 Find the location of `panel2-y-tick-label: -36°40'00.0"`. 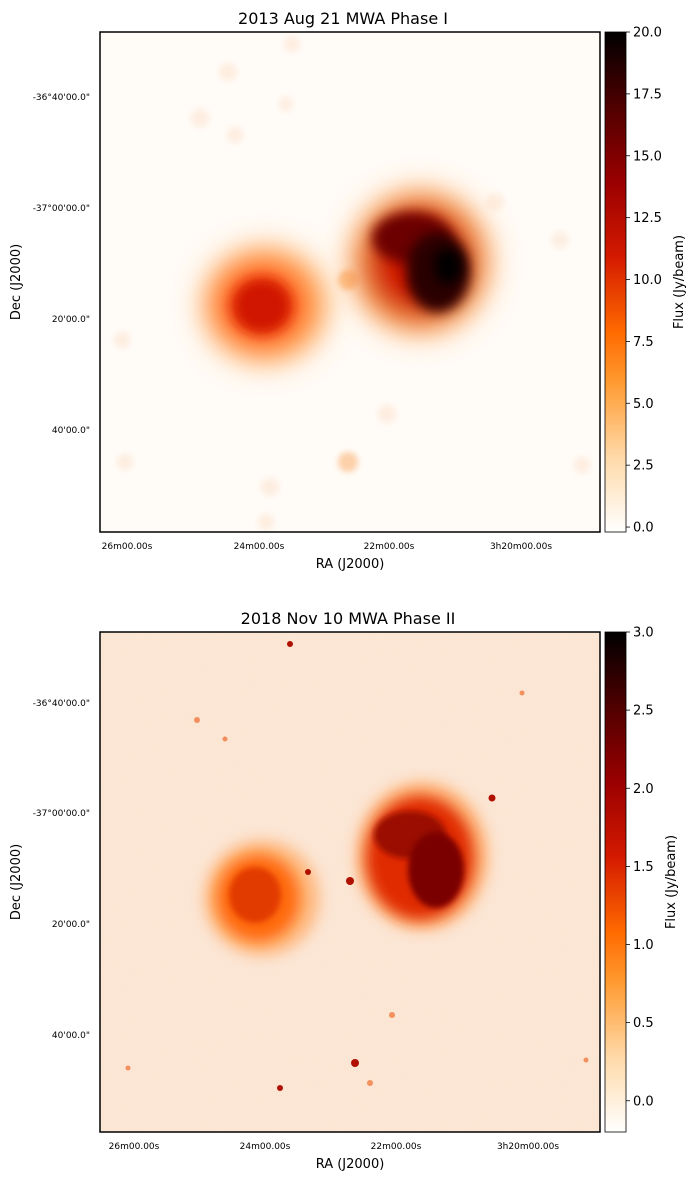

panel2-y-tick-label: -36°40'00.0" is located at coordinates (61, 704).